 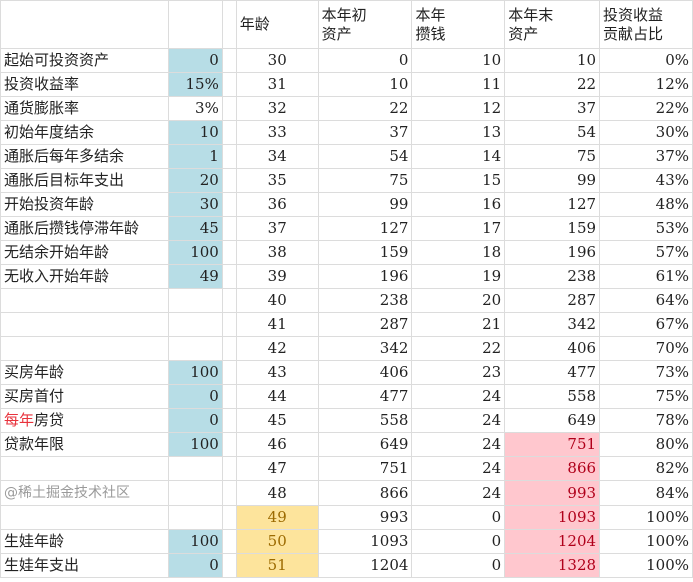 What do you see at coordinates (458, 156) in the screenshot?
I see `savings-cell: 14` at bounding box center [458, 156].